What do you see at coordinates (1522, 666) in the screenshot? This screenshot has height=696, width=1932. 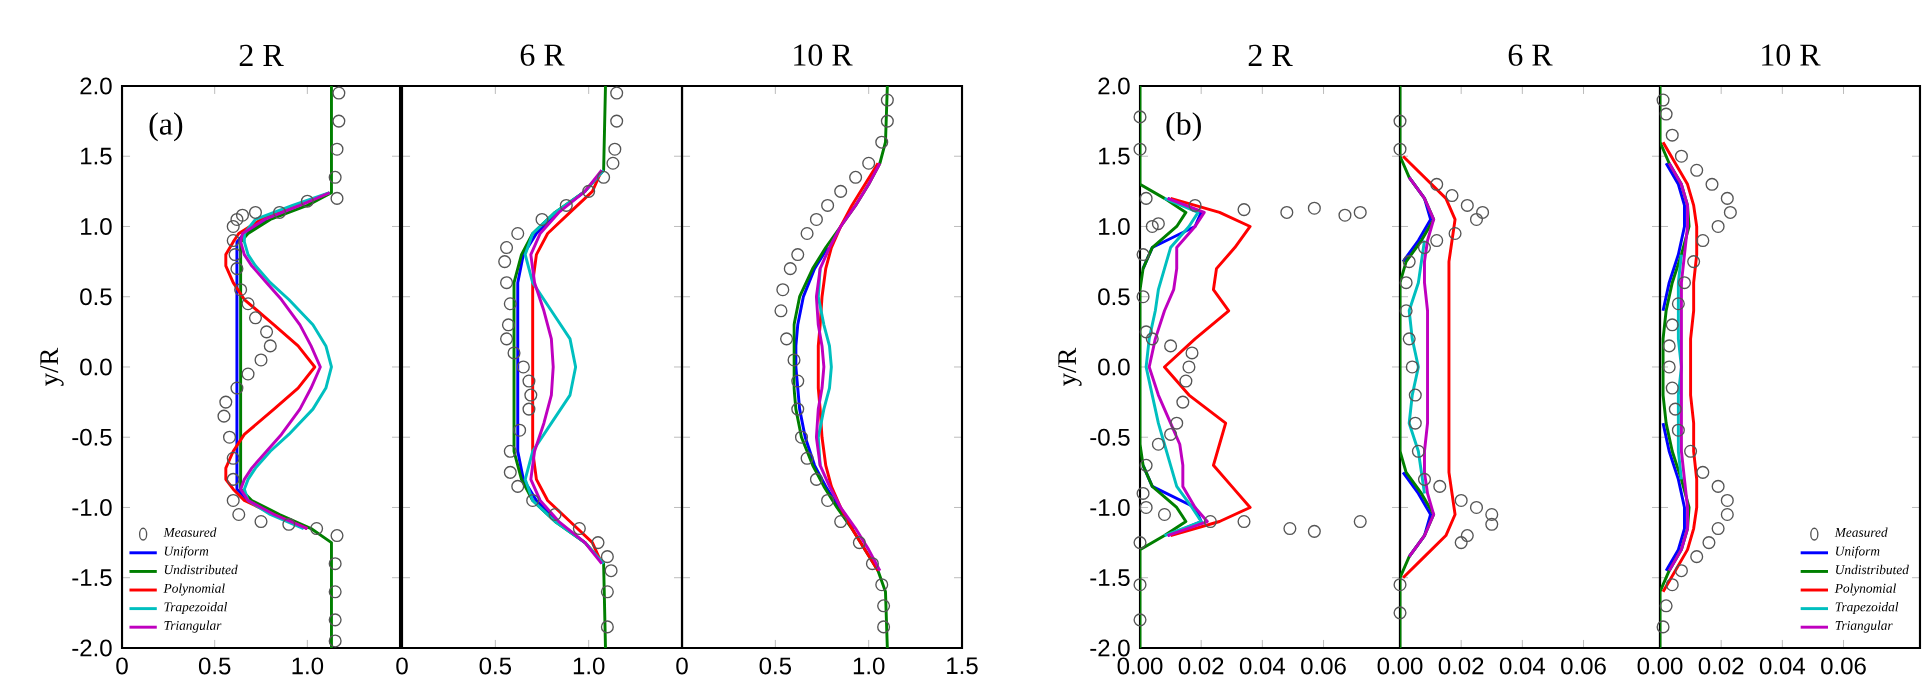 I see `x-tick-label: 0.04` at bounding box center [1522, 666].